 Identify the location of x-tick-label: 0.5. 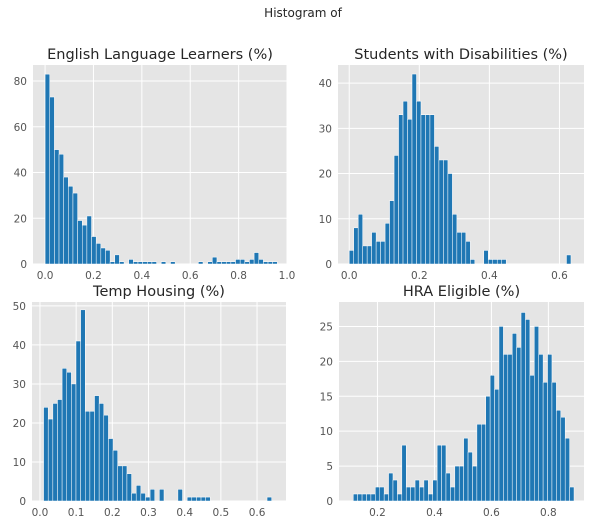
(221, 513).